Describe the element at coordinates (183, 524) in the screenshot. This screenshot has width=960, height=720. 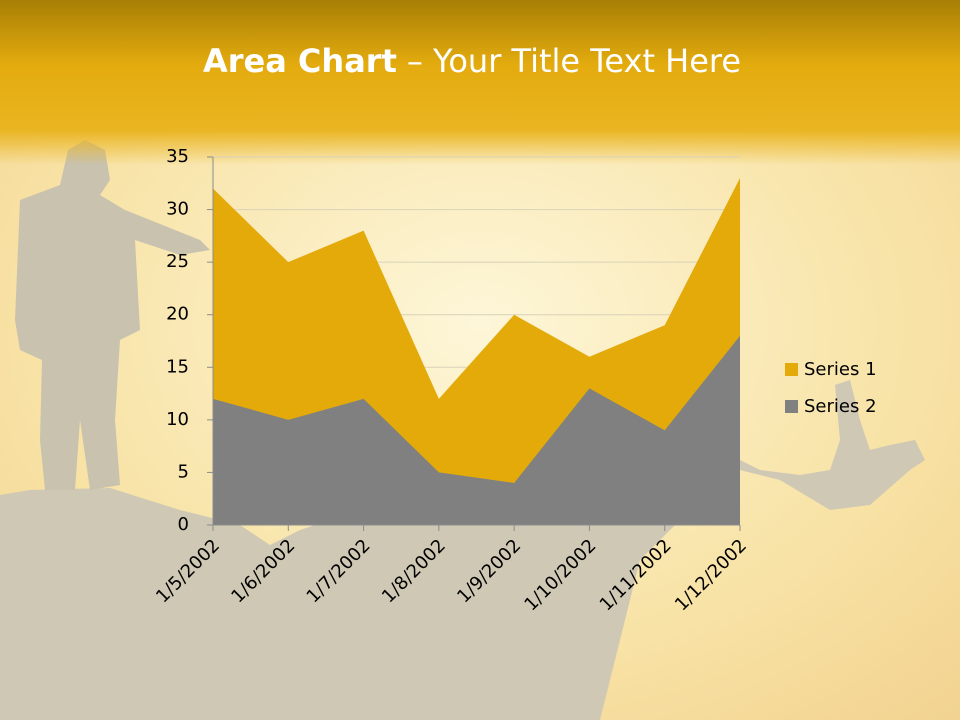
I see `y-tick-label: 0` at that location.